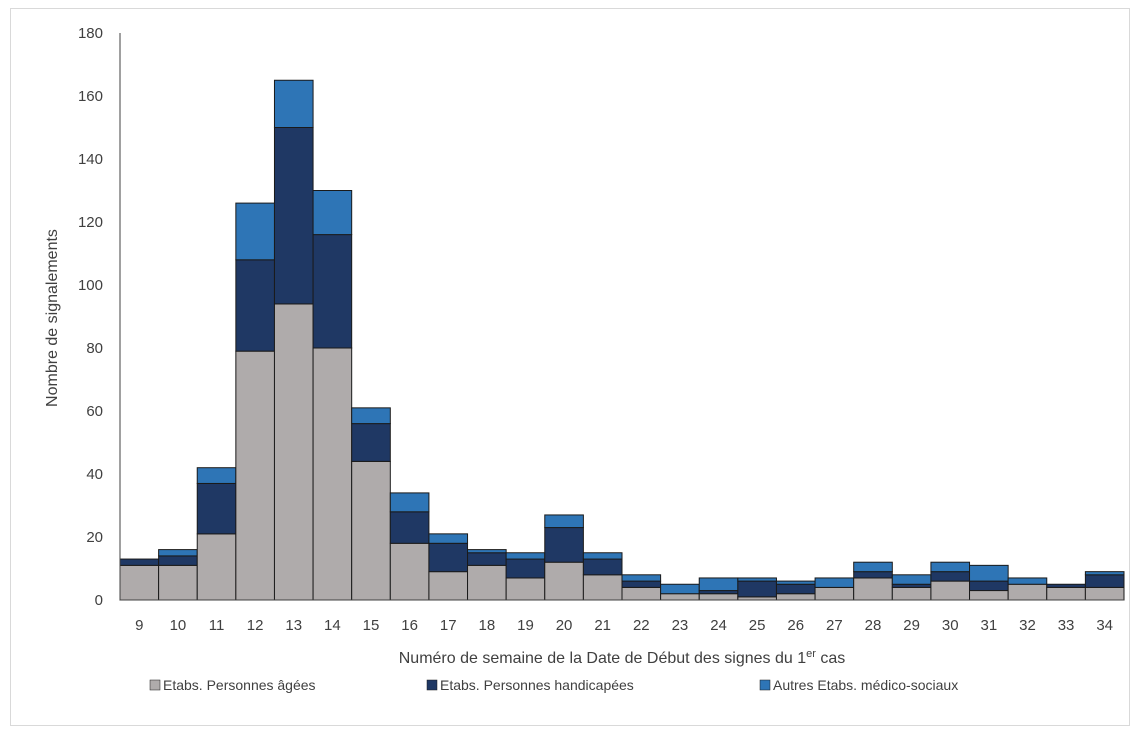 The image size is (1133, 731). I want to click on x-tick-label: 23, so click(680, 625).